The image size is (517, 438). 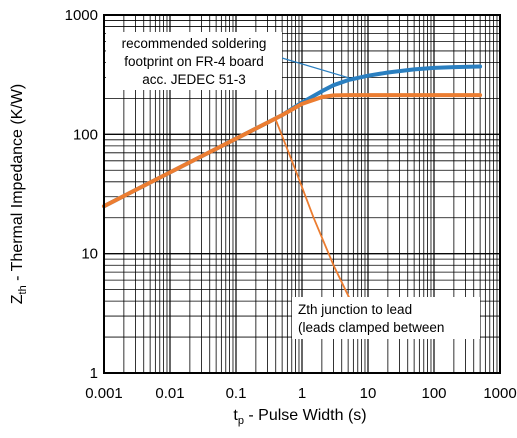 What do you see at coordinates (94, 373) in the screenshot?
I see `y-tick-label: 1` at bounding box center [94, 373].